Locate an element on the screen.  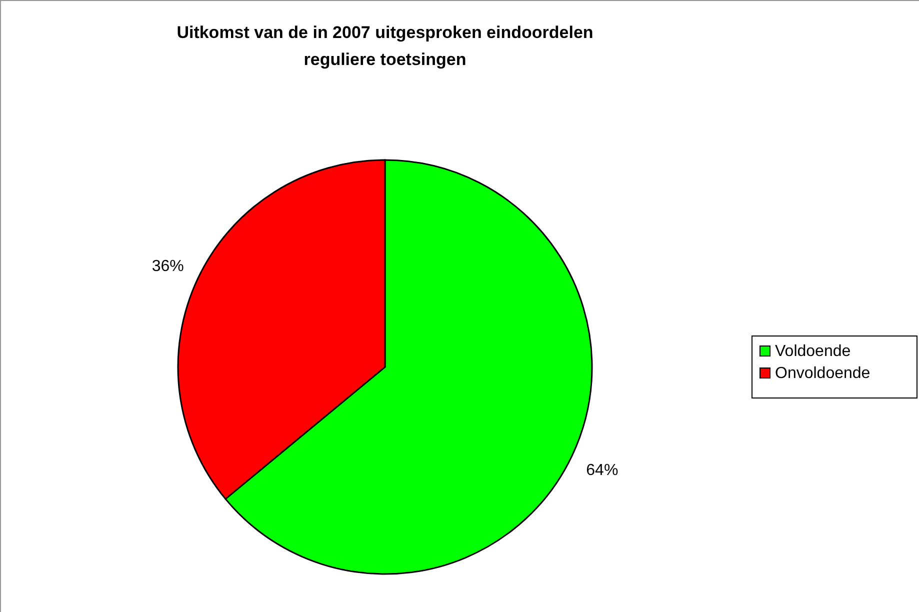
chart-title: Uitkomst van de in 2007 uitgesproken eindoordelen reguliere toetsingen is located at coordinates (385, 46).